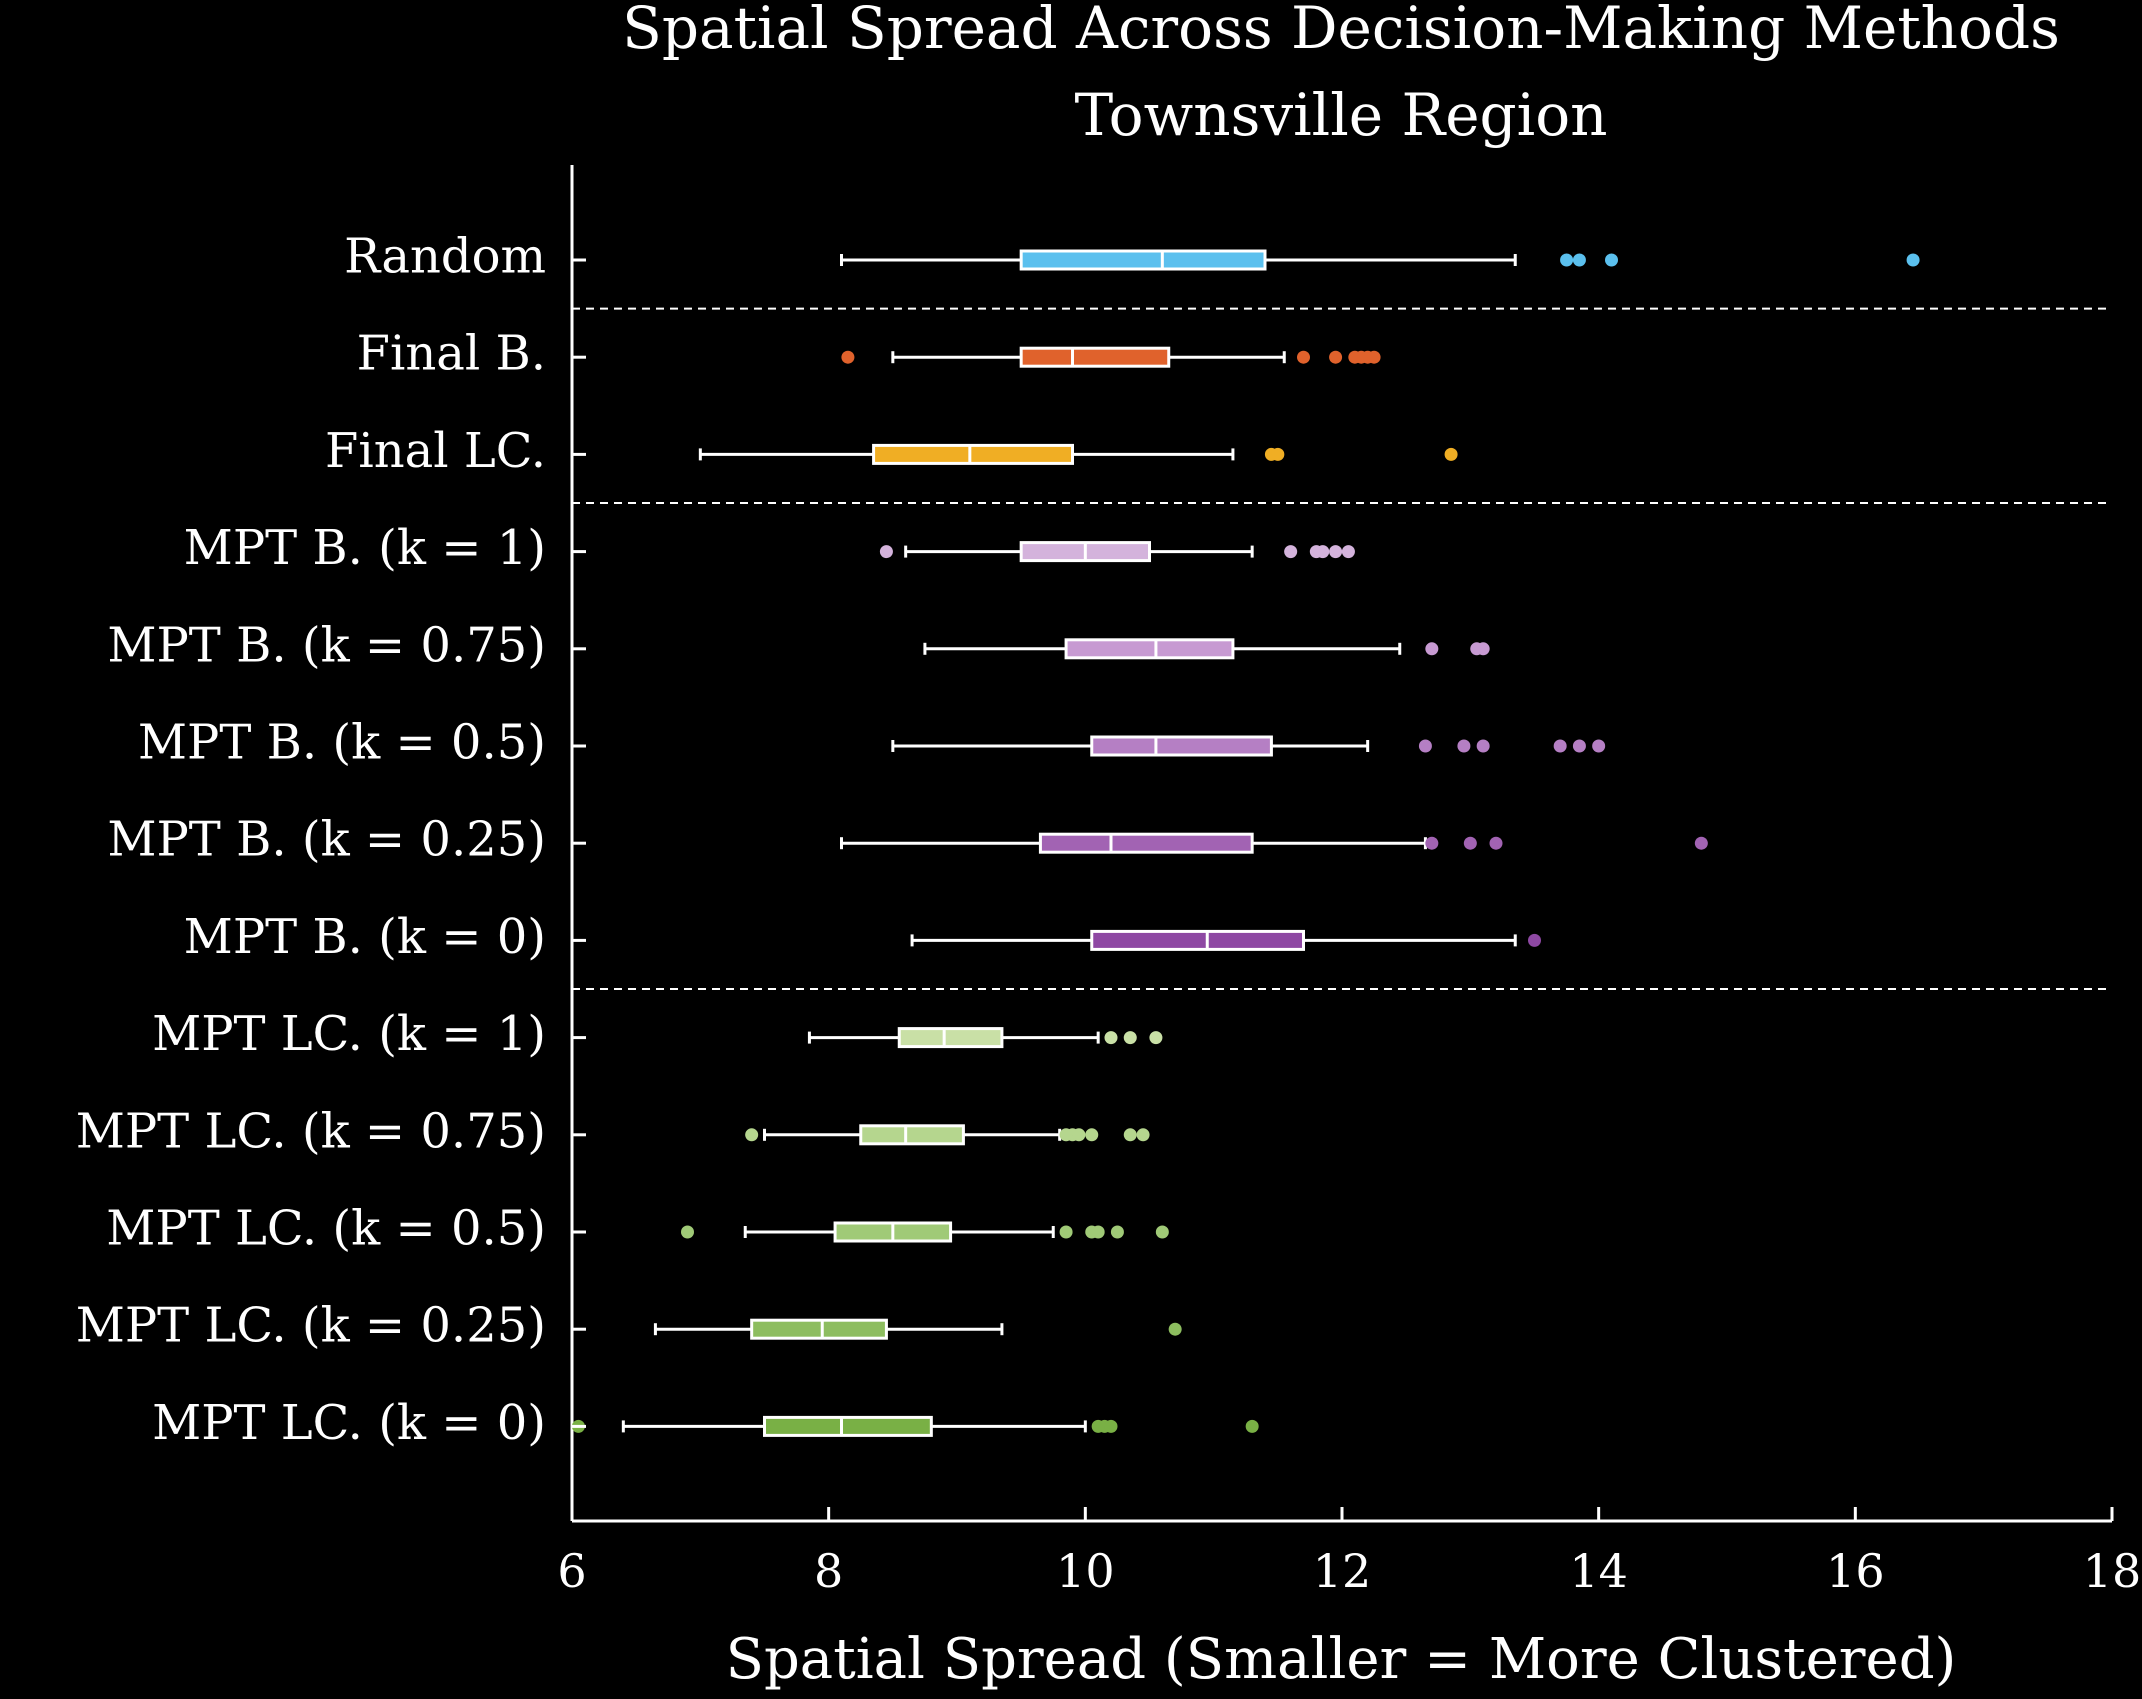 This screenshot has height=1699, width=2142. I want to click on y-category-label: Final B., so click(451, 354).